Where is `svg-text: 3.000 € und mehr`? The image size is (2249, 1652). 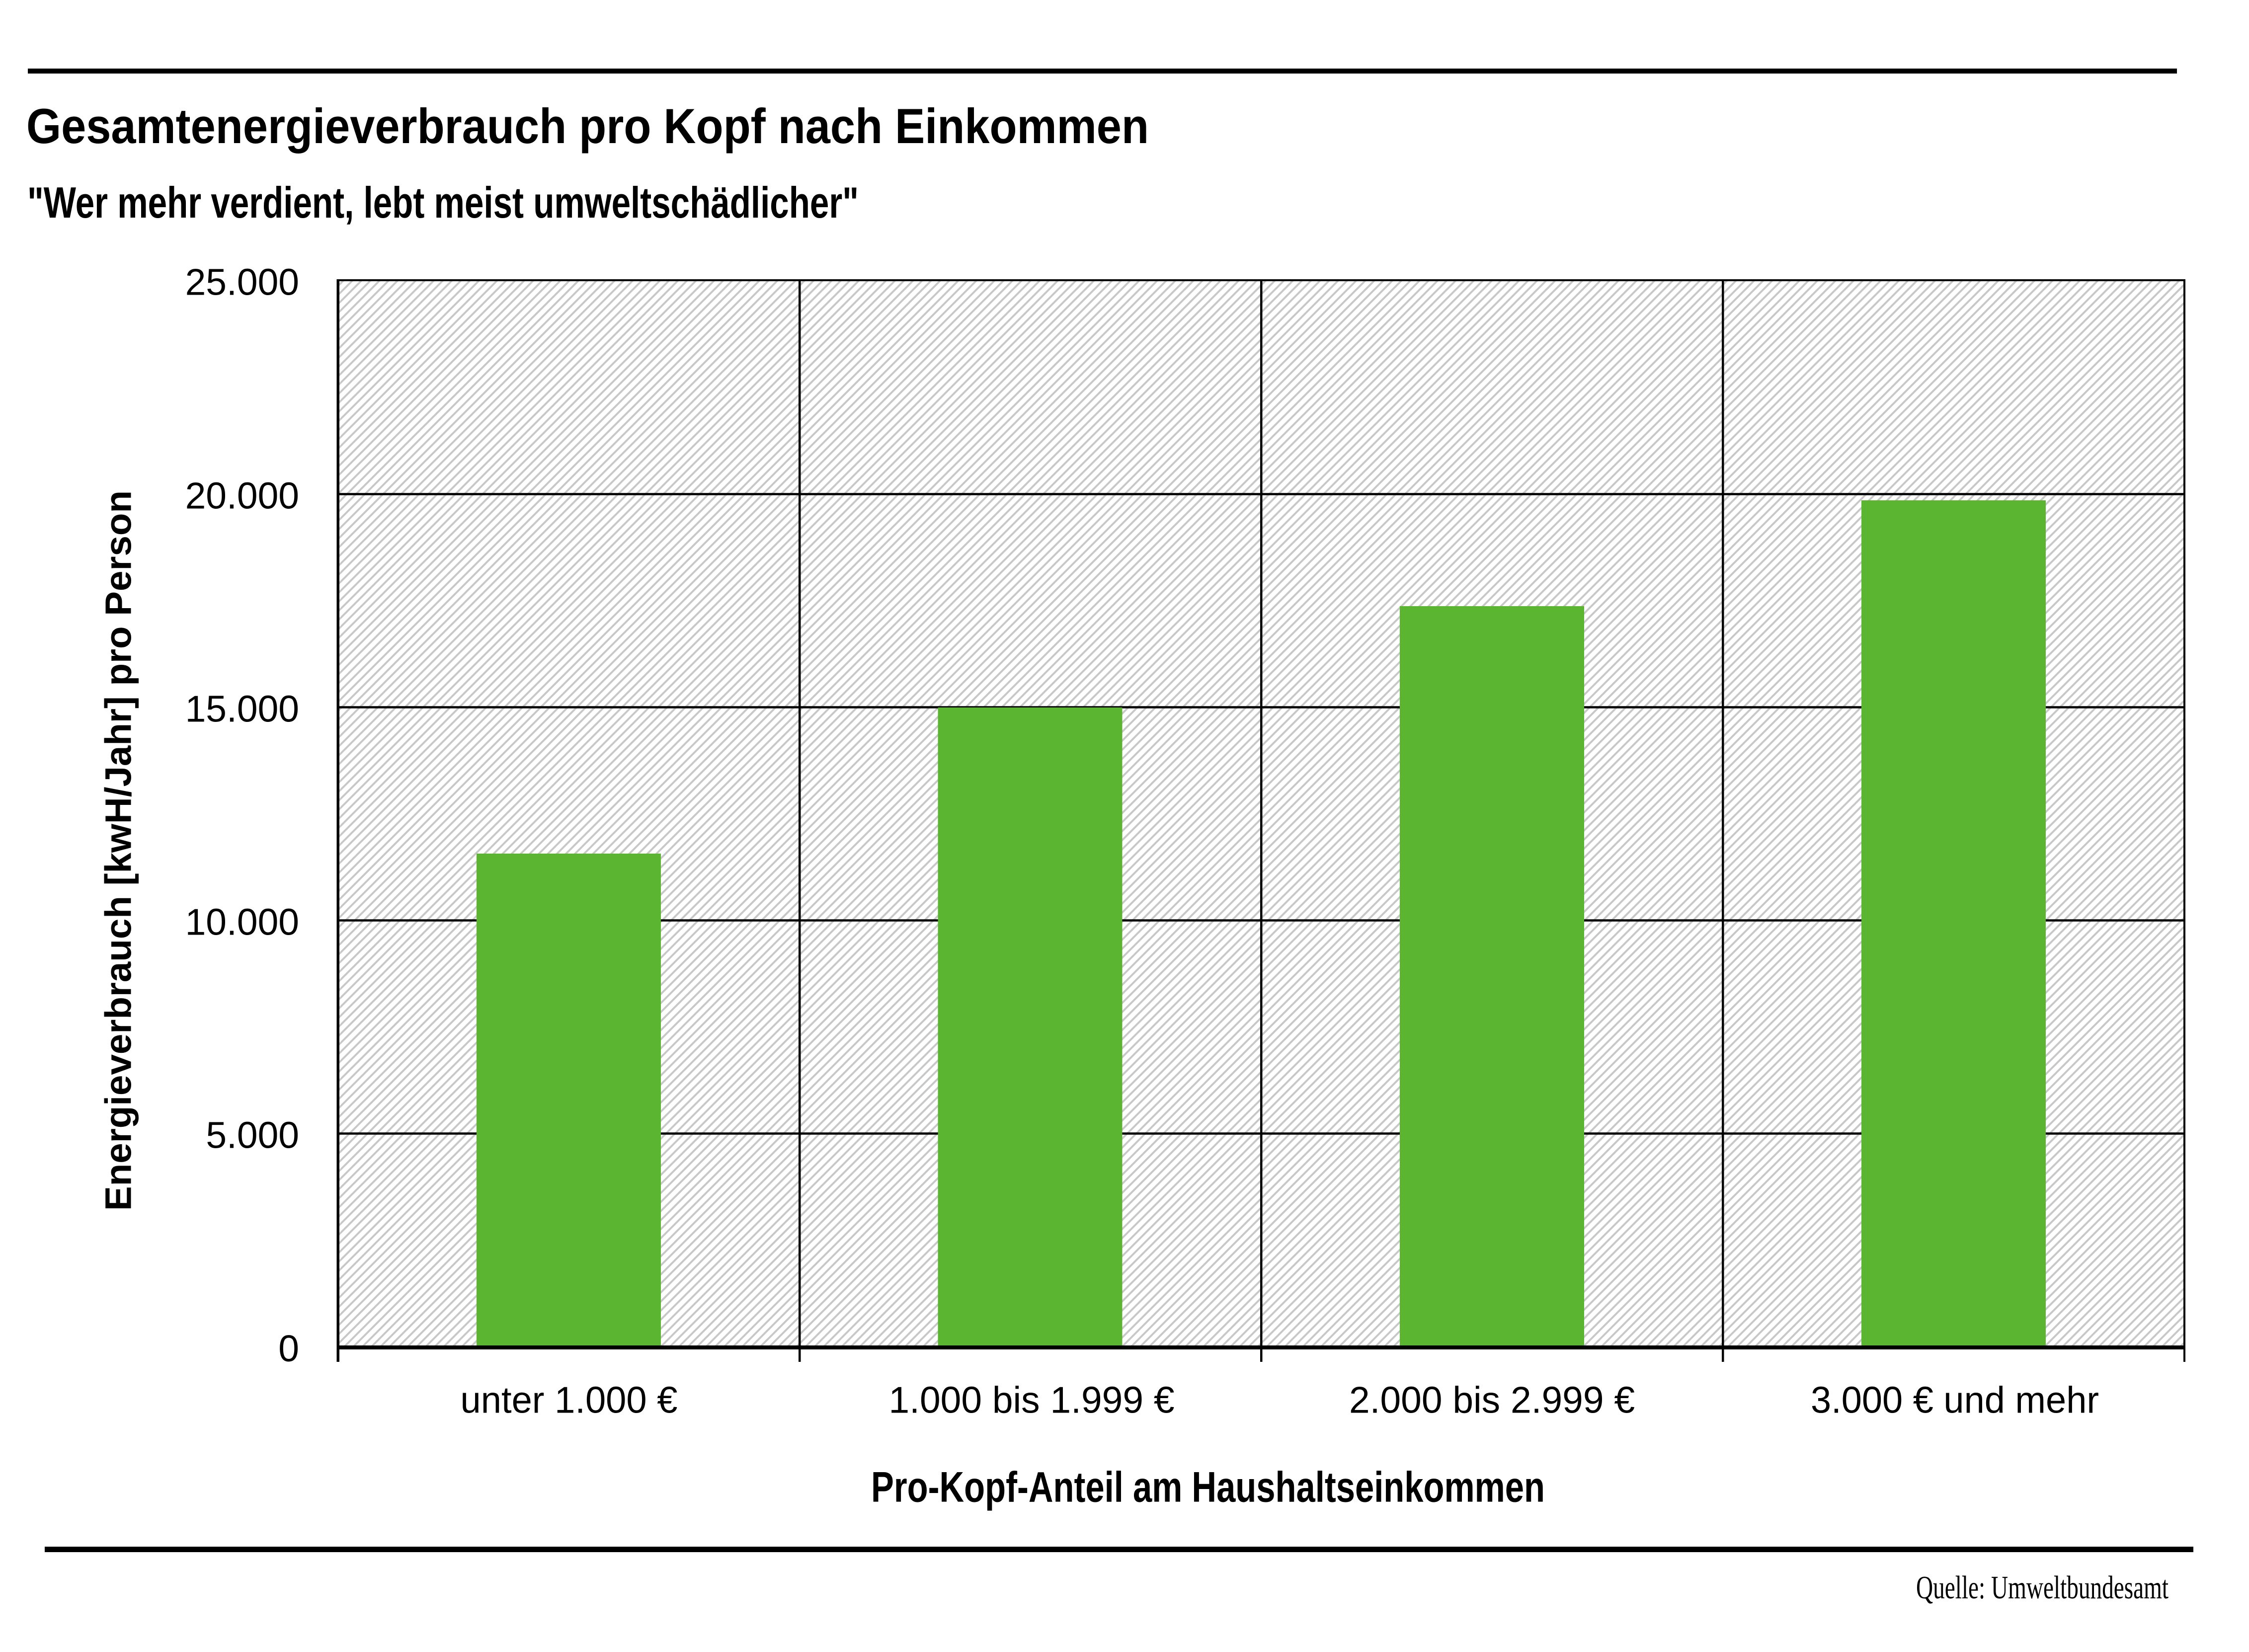 svg-text: 3.000 € und mehr is located at coordinates (1955, 1400).